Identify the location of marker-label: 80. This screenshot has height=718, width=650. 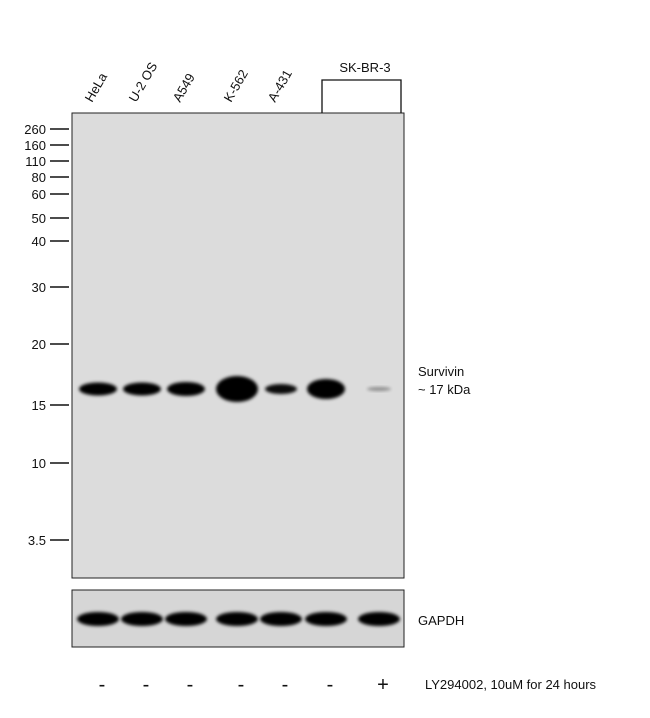
(39, 177).